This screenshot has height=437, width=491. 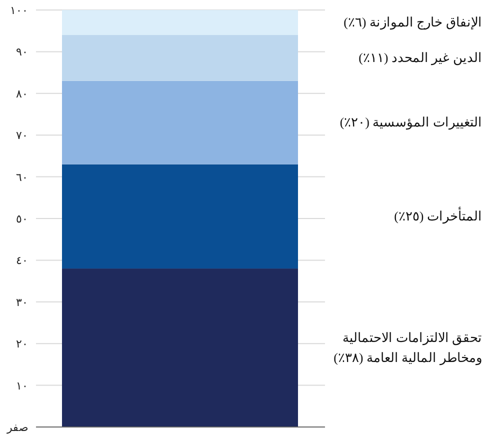 What do you see at coordinates (22, 386) in the screenshot?
I see `y-tick-label: ١٠` at bounding box center [22, 386].